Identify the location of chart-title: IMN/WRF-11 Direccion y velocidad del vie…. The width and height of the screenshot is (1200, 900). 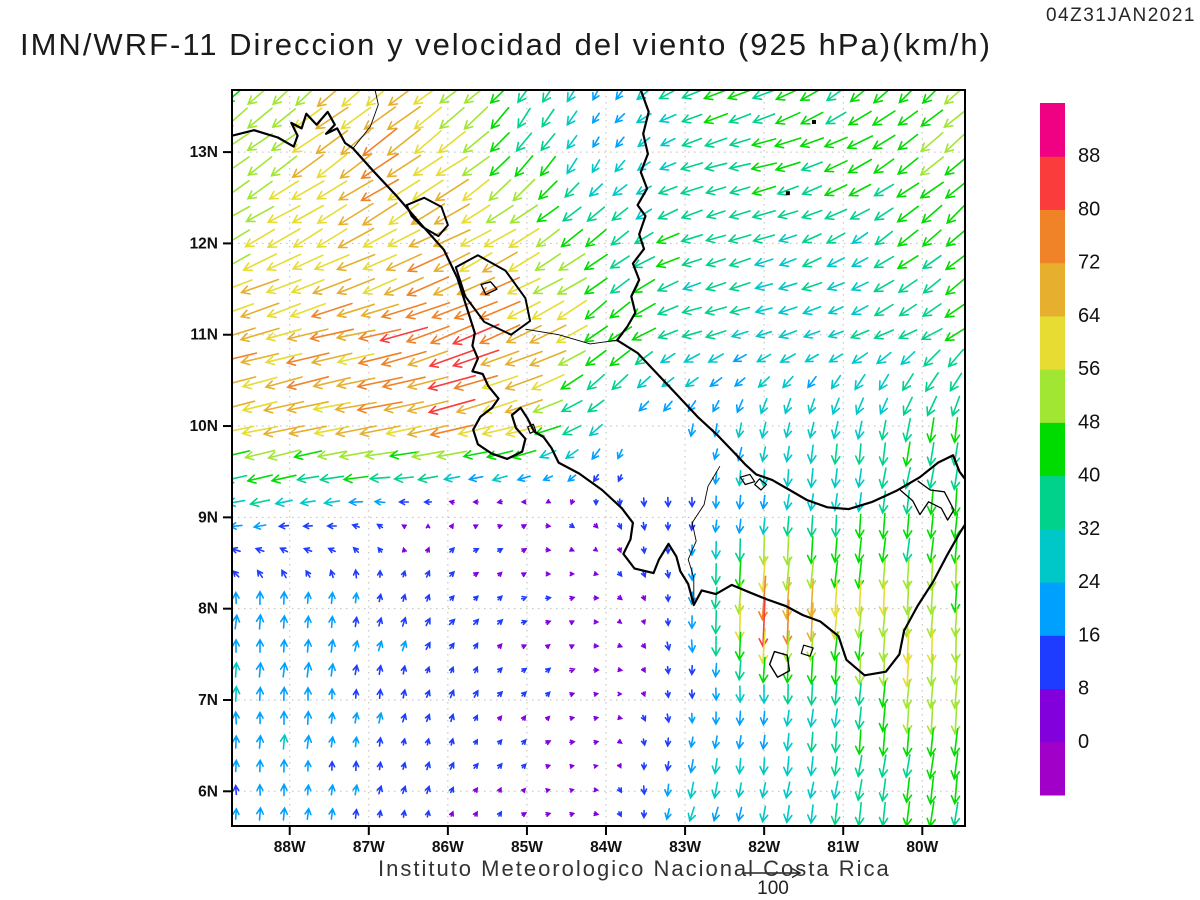
(506, 44).